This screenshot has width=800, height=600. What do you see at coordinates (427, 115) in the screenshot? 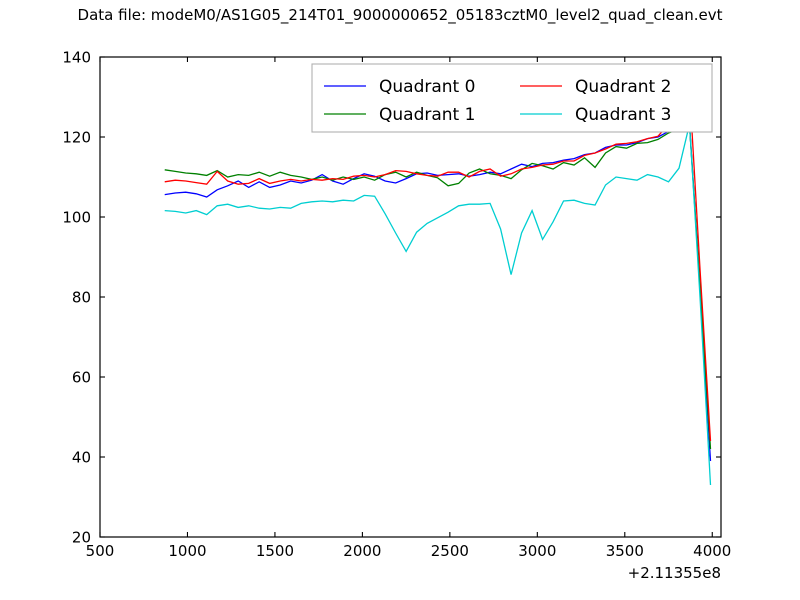
I see `legend-label-quadrant-1: Quadrant 1` at bounding box center [427, 115].